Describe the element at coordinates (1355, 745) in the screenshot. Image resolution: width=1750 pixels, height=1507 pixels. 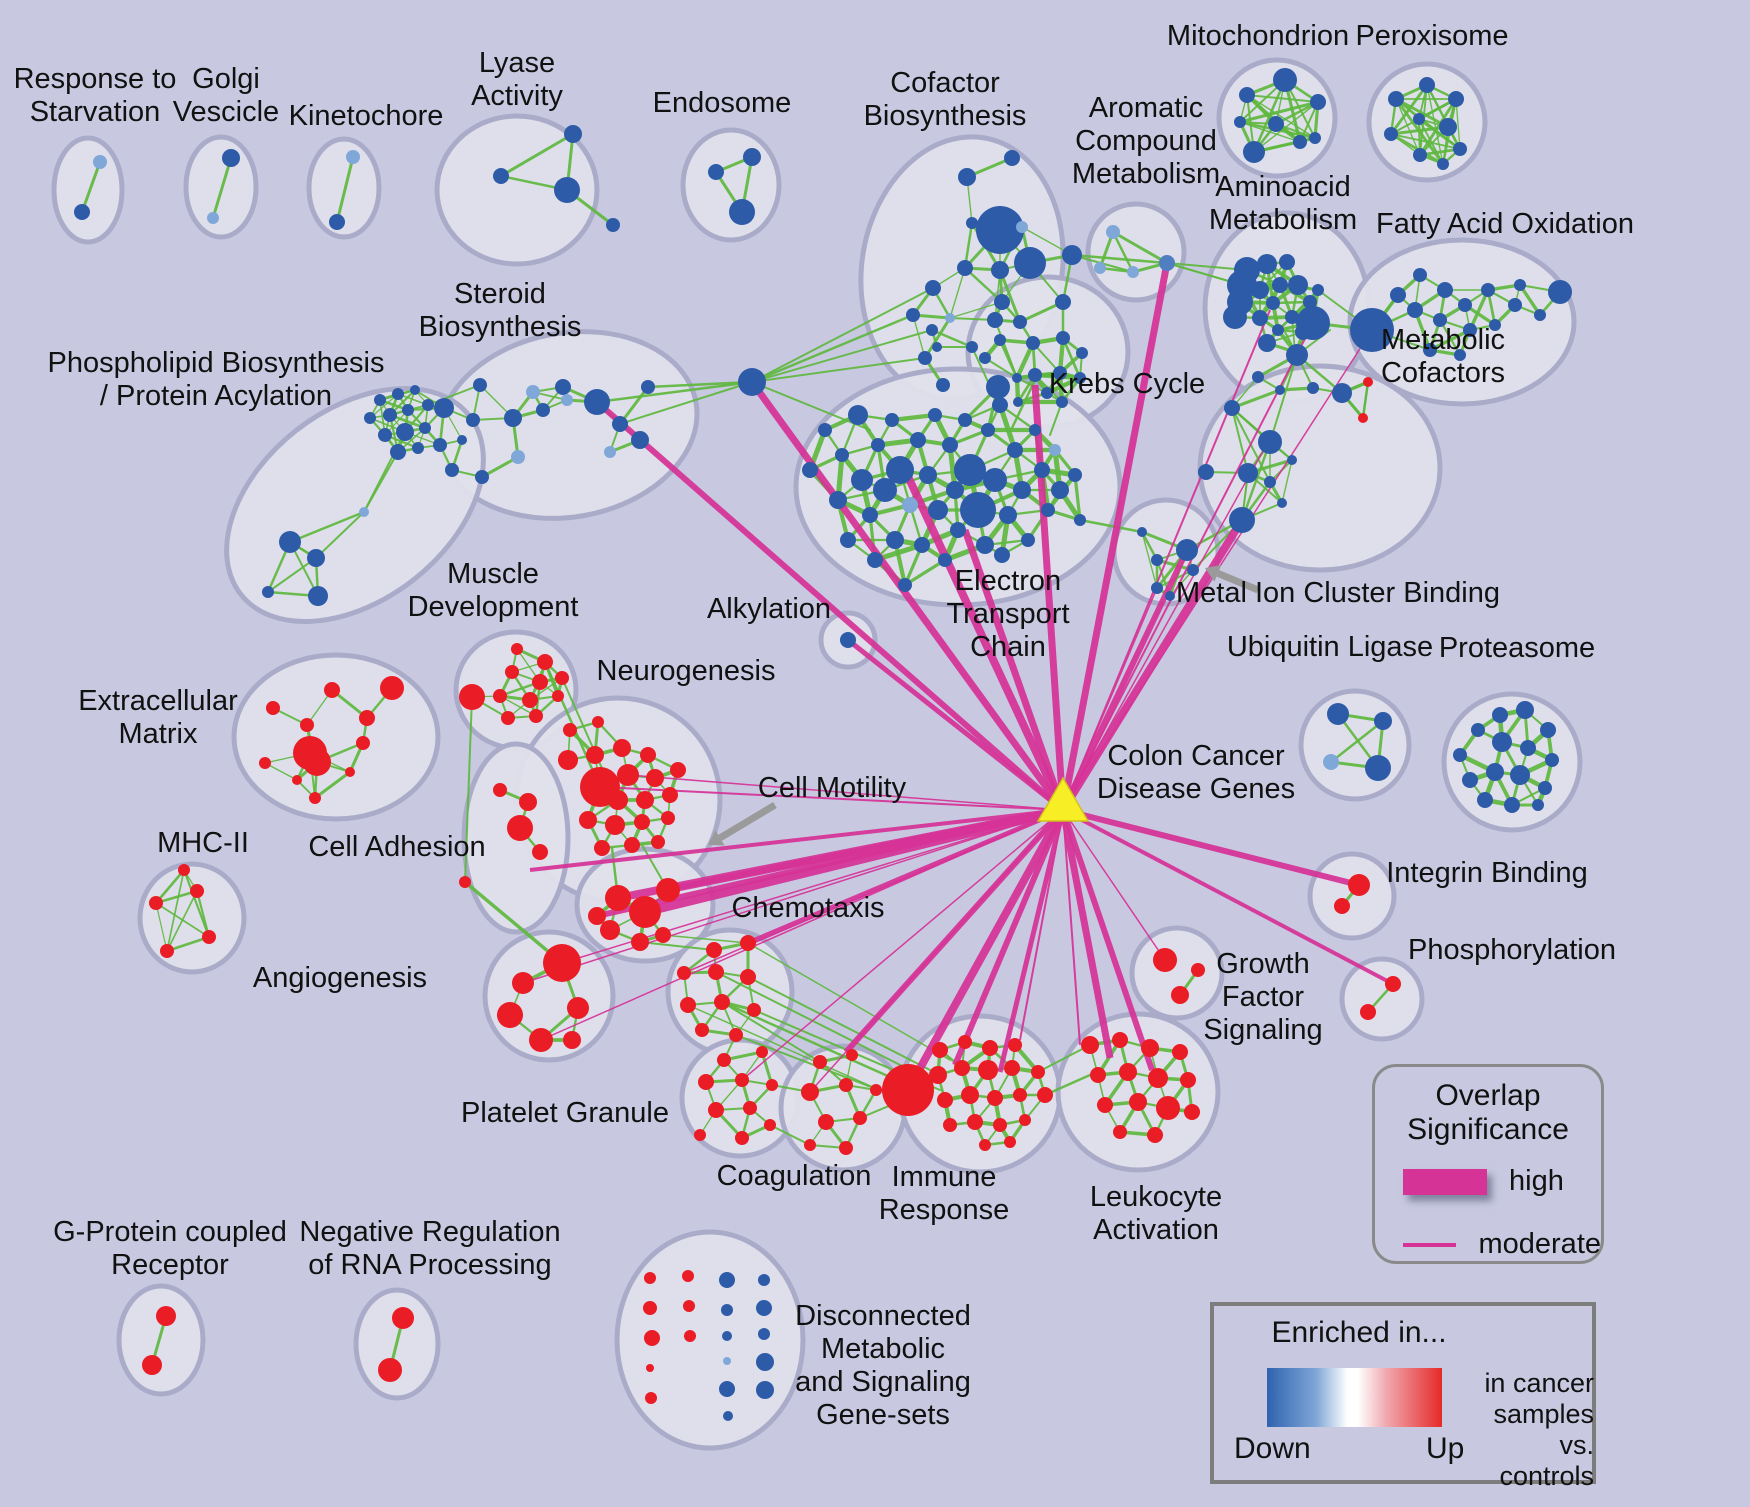
I see `cluster-ellipse-ubiquitin-ligase` at that location.